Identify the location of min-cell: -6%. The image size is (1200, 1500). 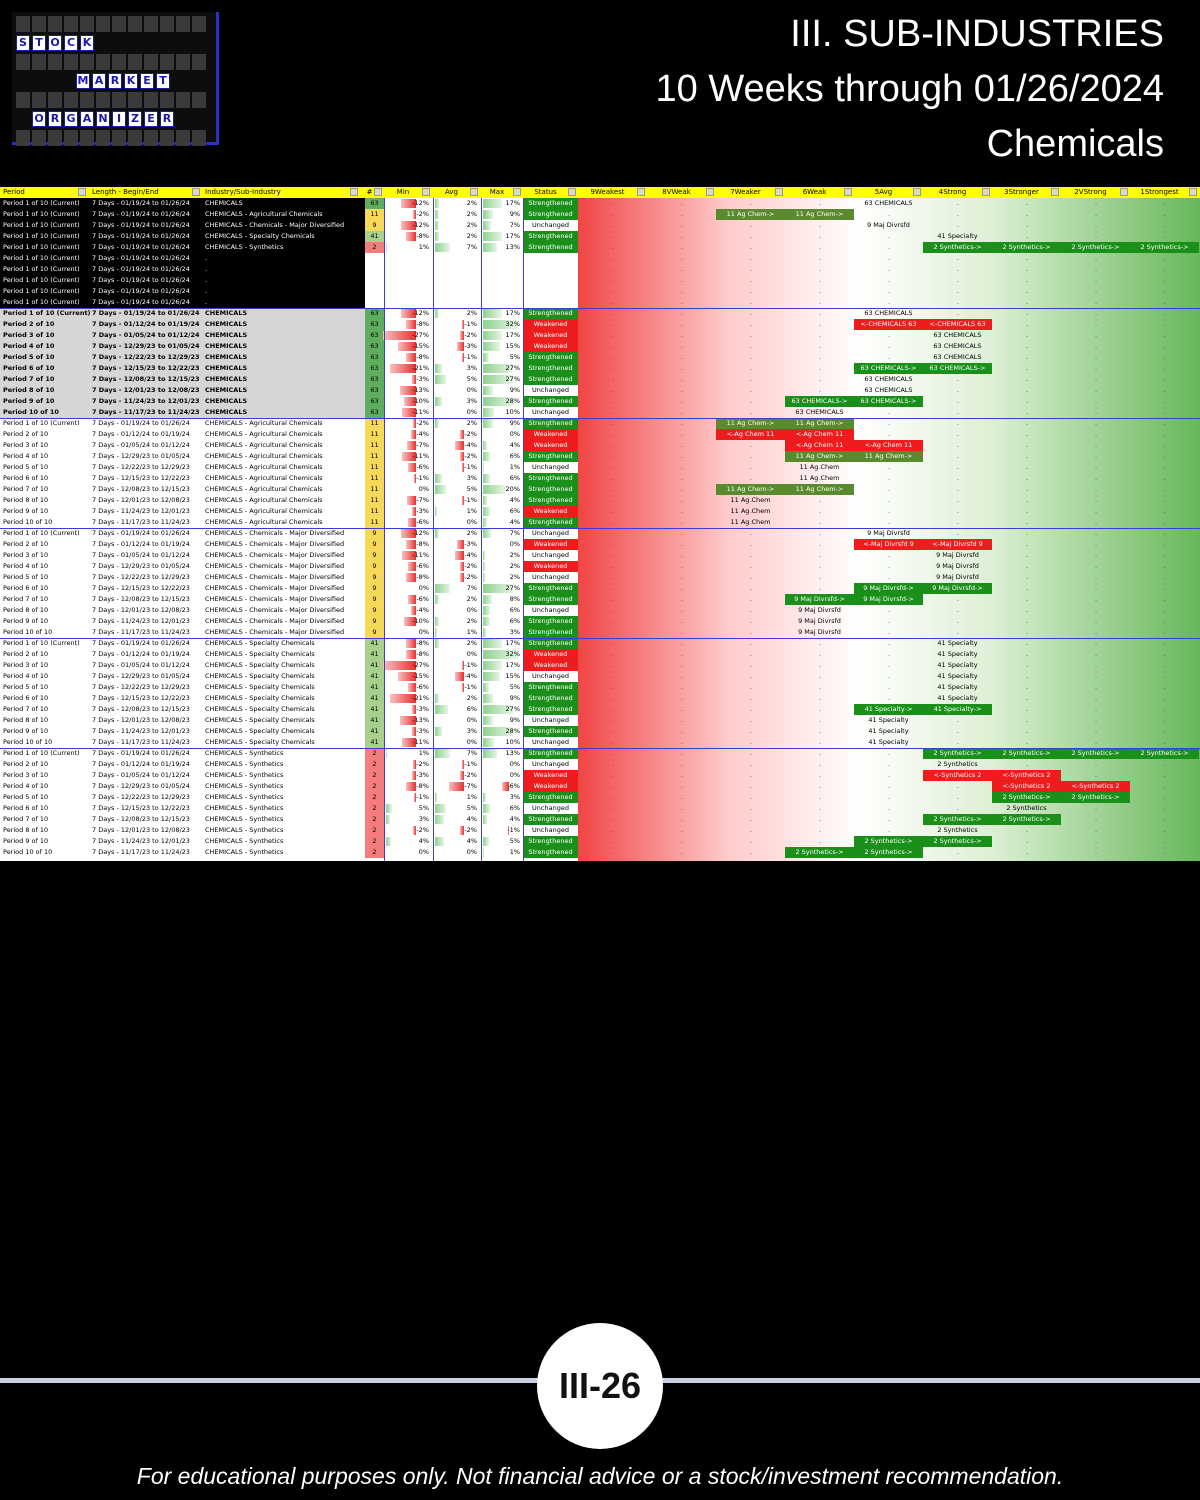
(408, 522).